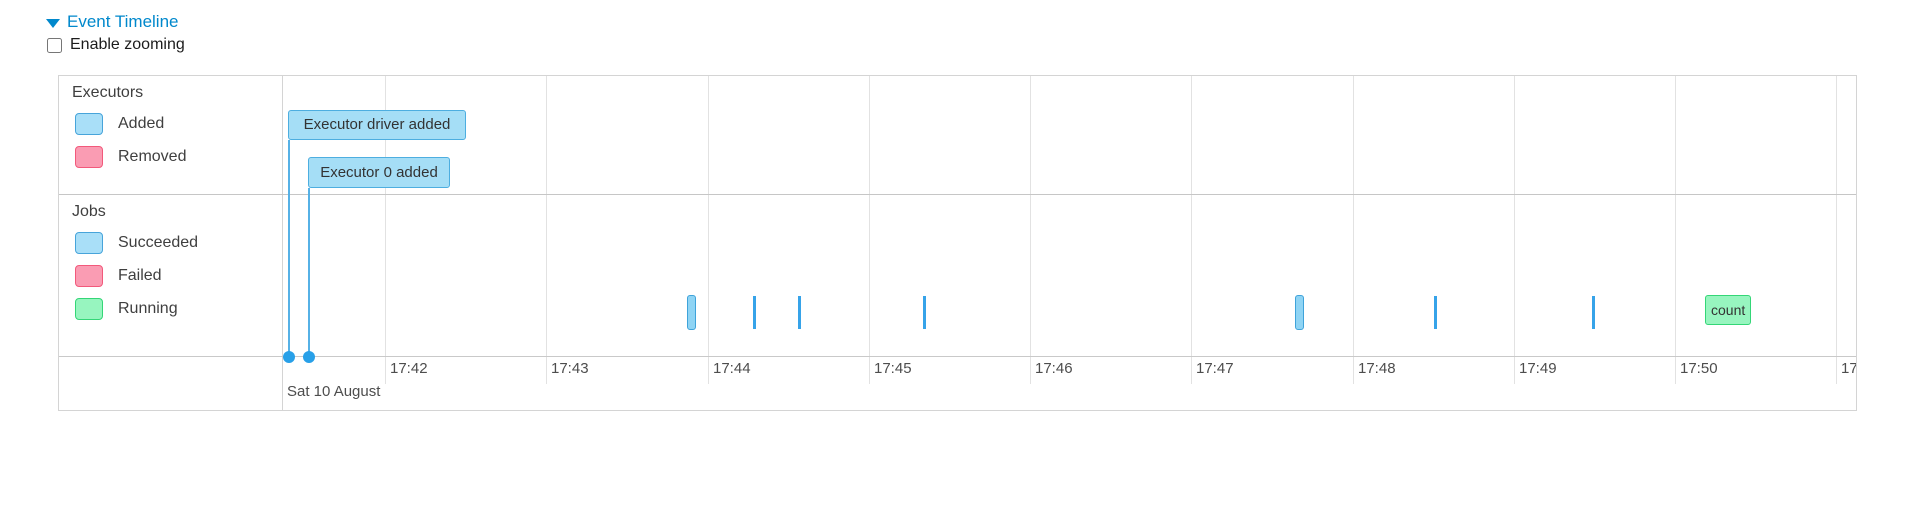  Describe the element at coordinates (89, 309) in the screenshot. I see `legend-swatch-running-icon` at that location.